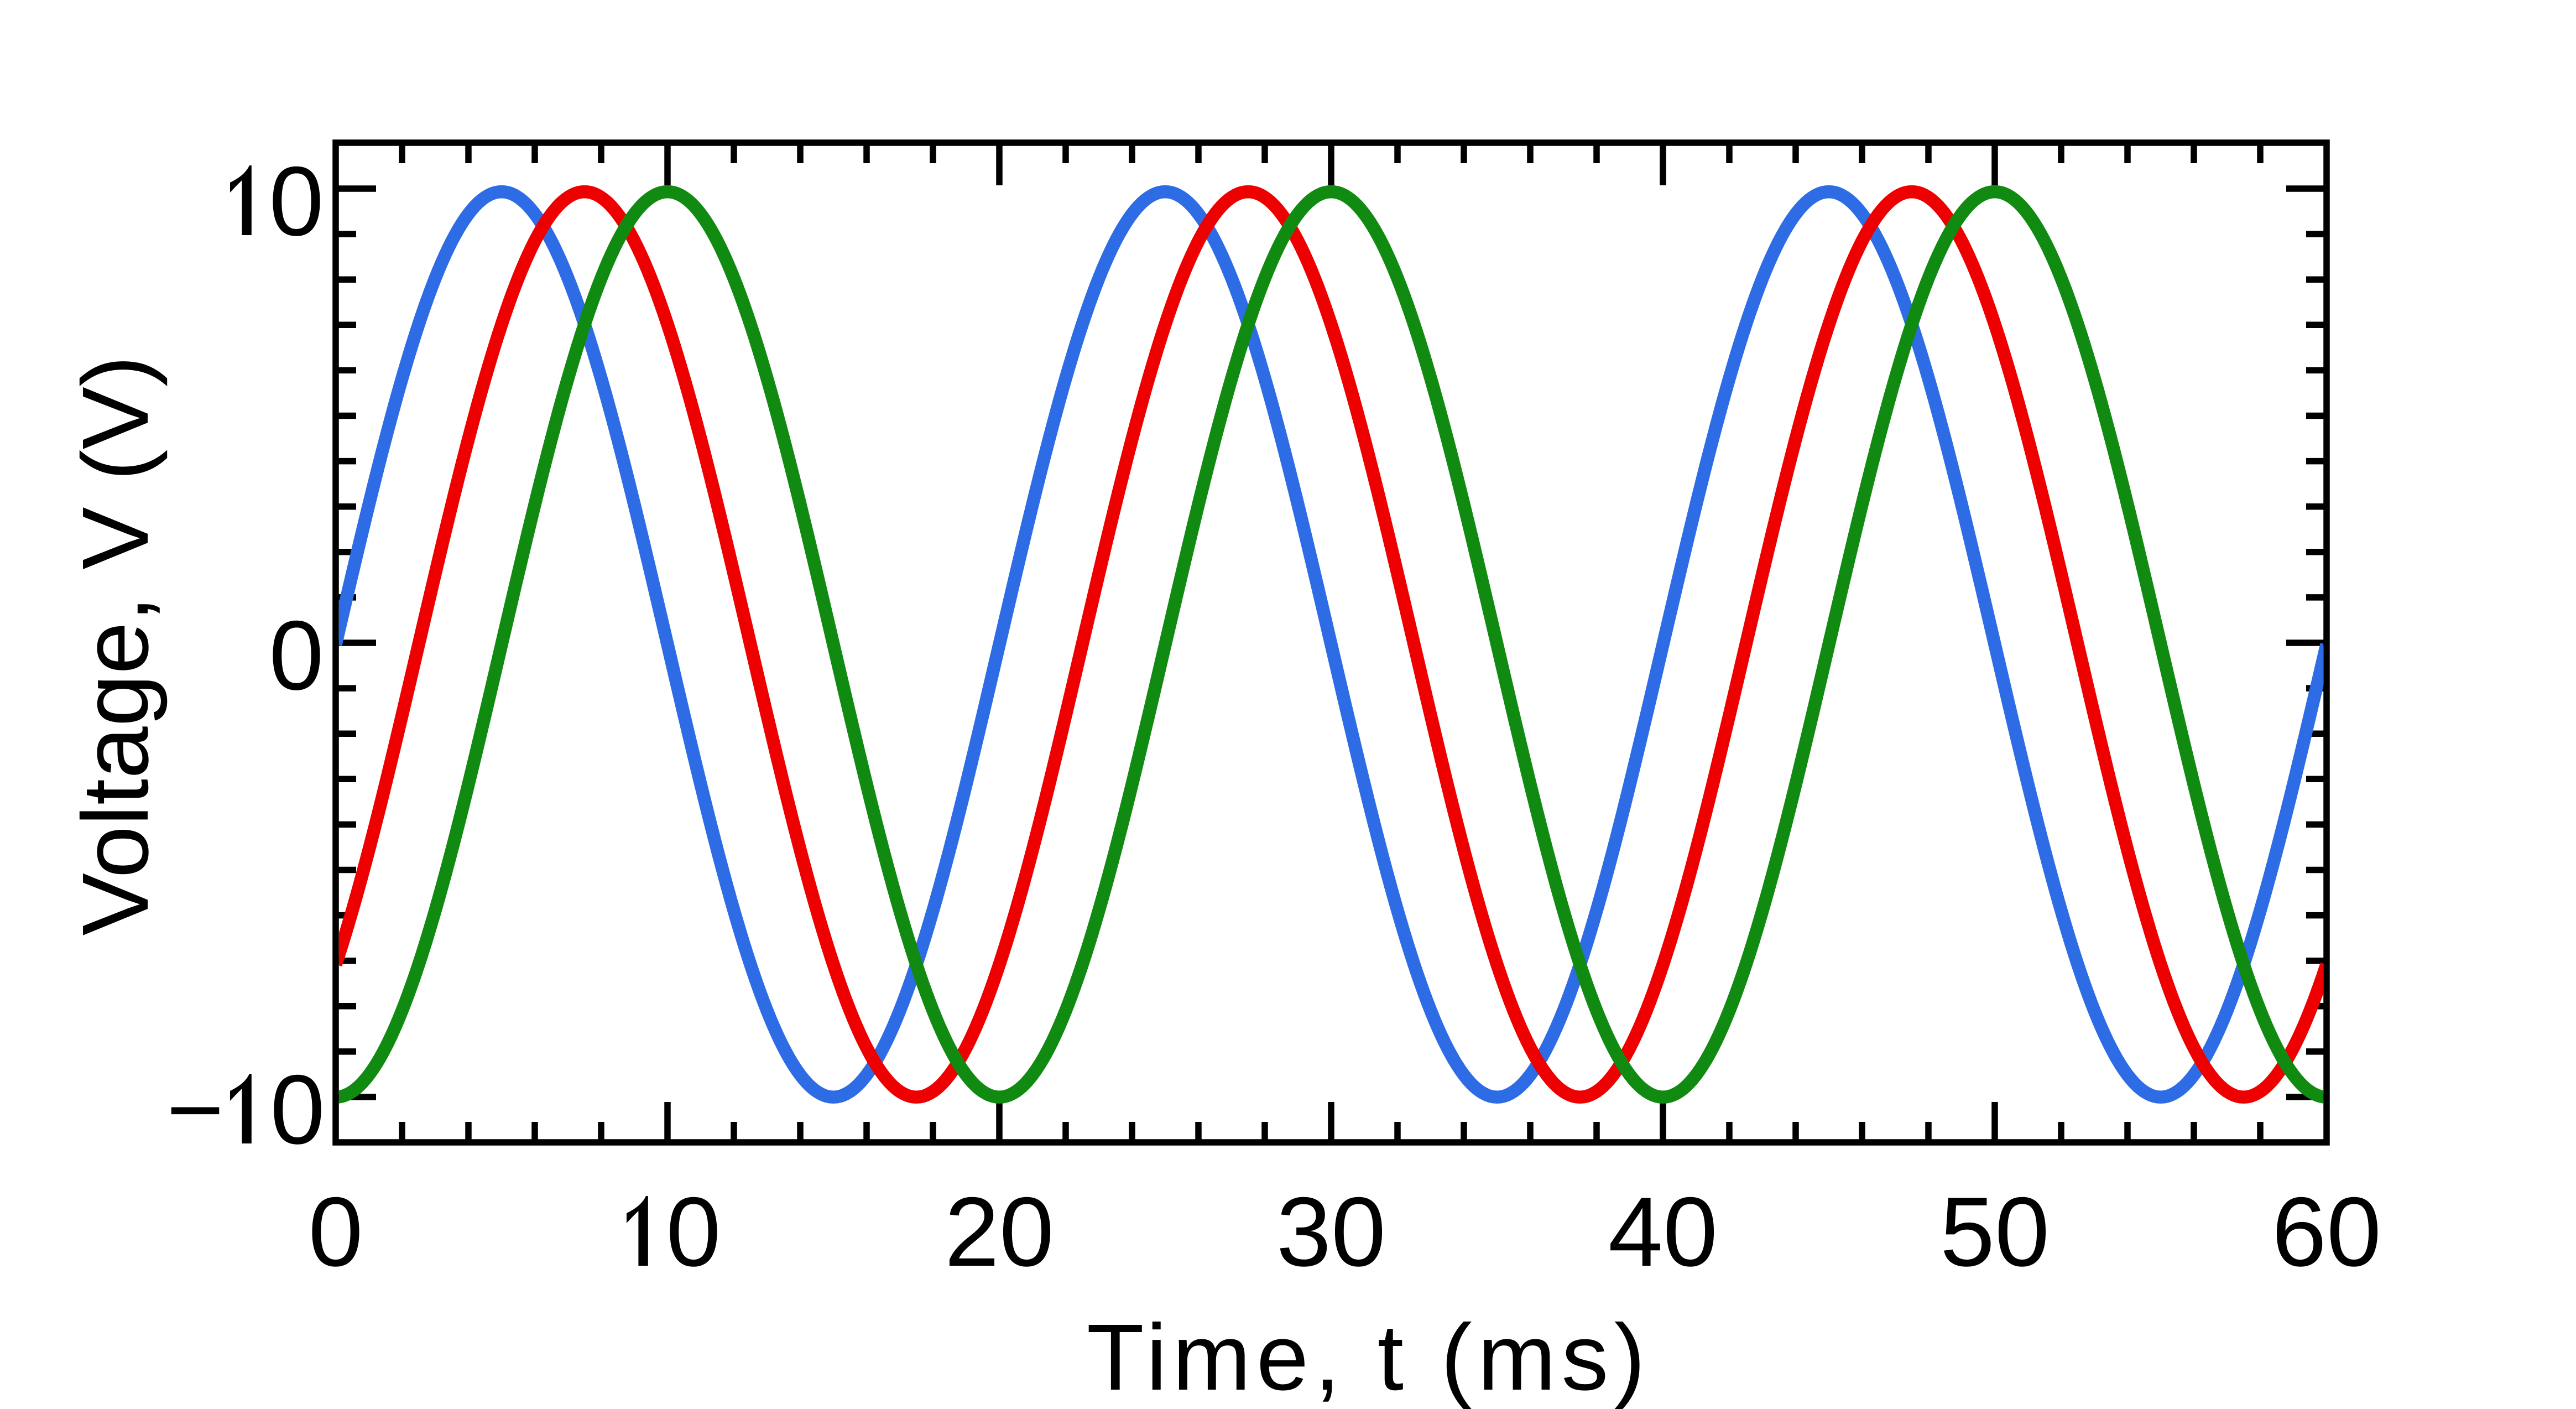 This screenshot has height=1409, width=2576. I want to click on svg-text: 20, so click(999, 1232).